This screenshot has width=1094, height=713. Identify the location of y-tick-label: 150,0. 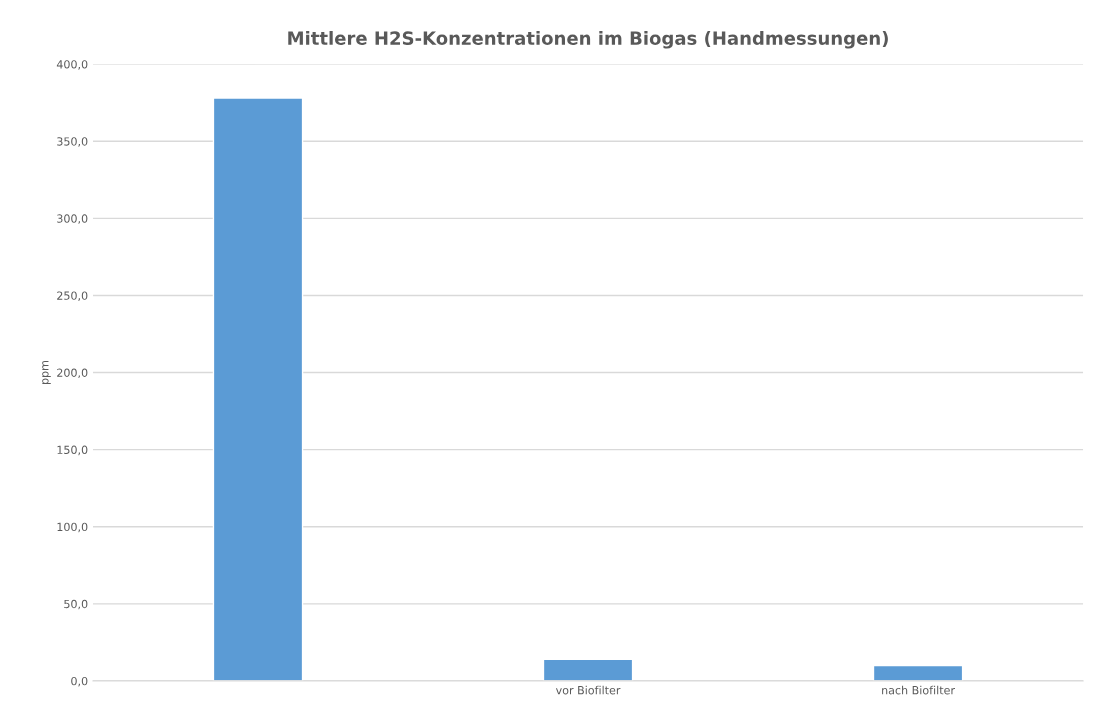
(72, 450).